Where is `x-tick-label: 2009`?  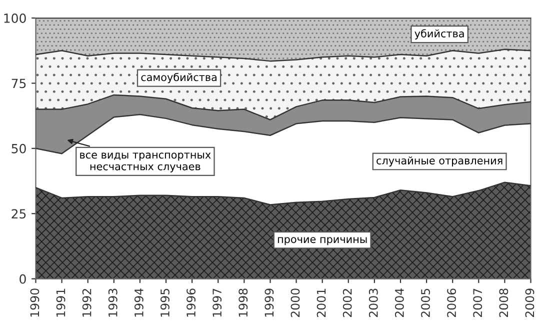 x-tick-label: 2009 is located at coordinates (529, 303).